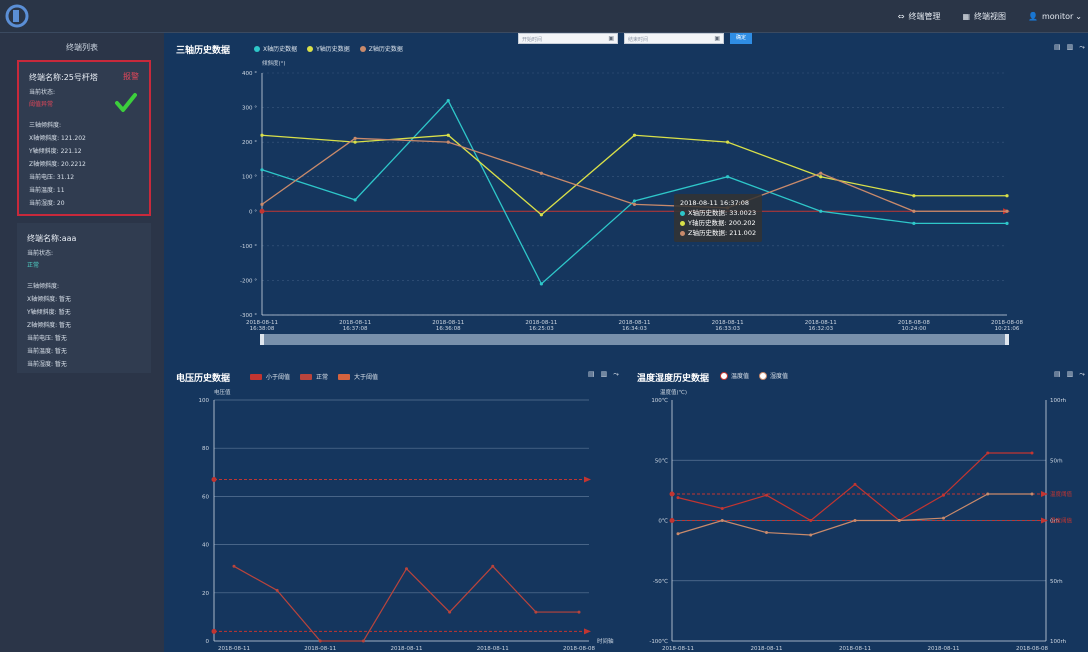  I want to click on legend-normal: 正常, so click(314, 376).